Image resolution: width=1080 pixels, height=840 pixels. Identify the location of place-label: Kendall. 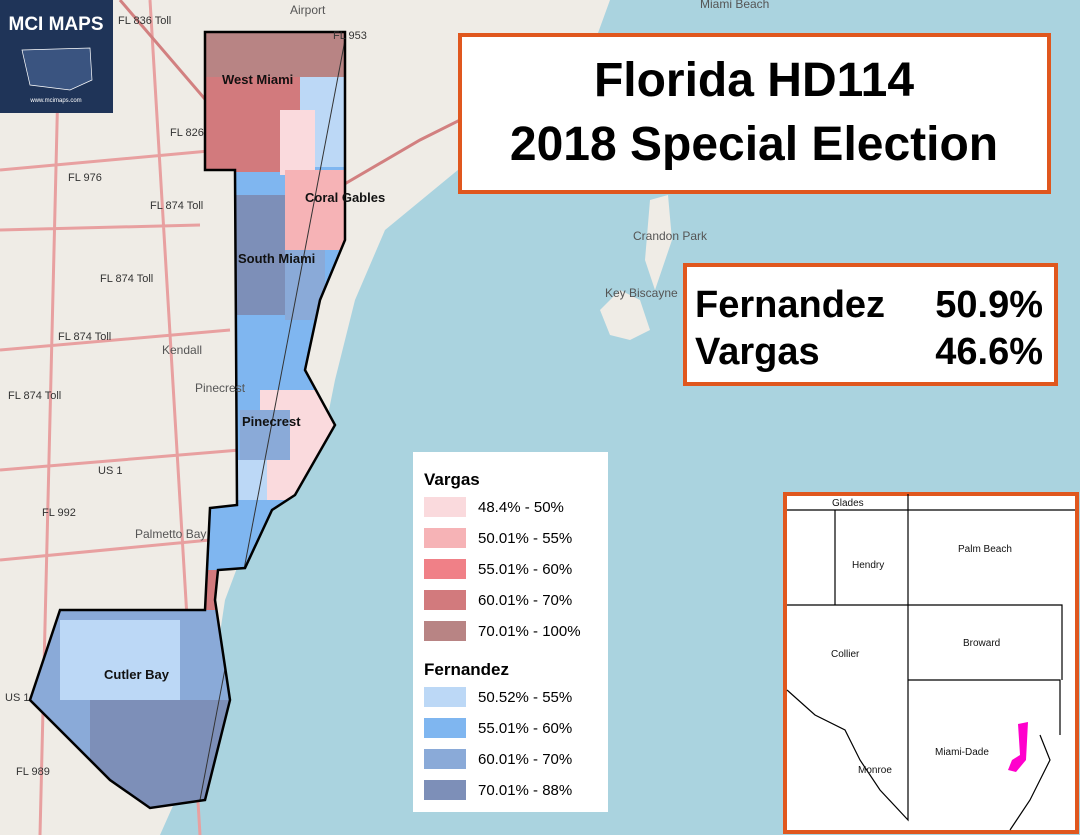
(182, 350).